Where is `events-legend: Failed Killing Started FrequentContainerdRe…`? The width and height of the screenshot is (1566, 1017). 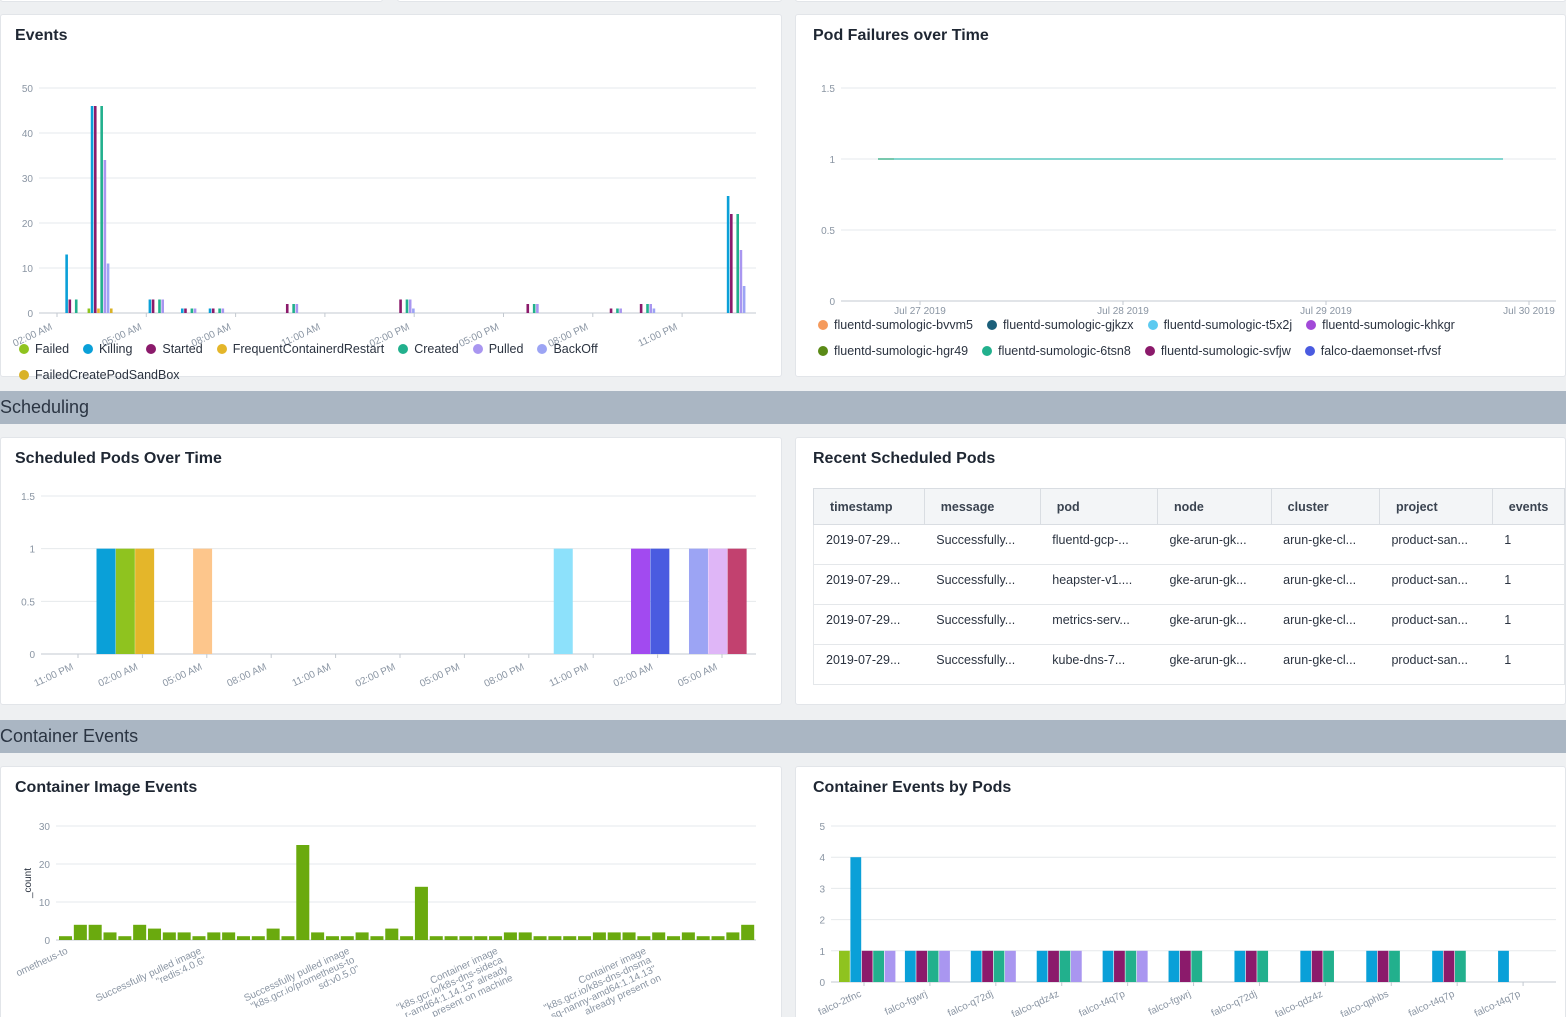 events-legend: Failed Killing Started FrequentContainerdRe… is located at coordinates (399, 362).